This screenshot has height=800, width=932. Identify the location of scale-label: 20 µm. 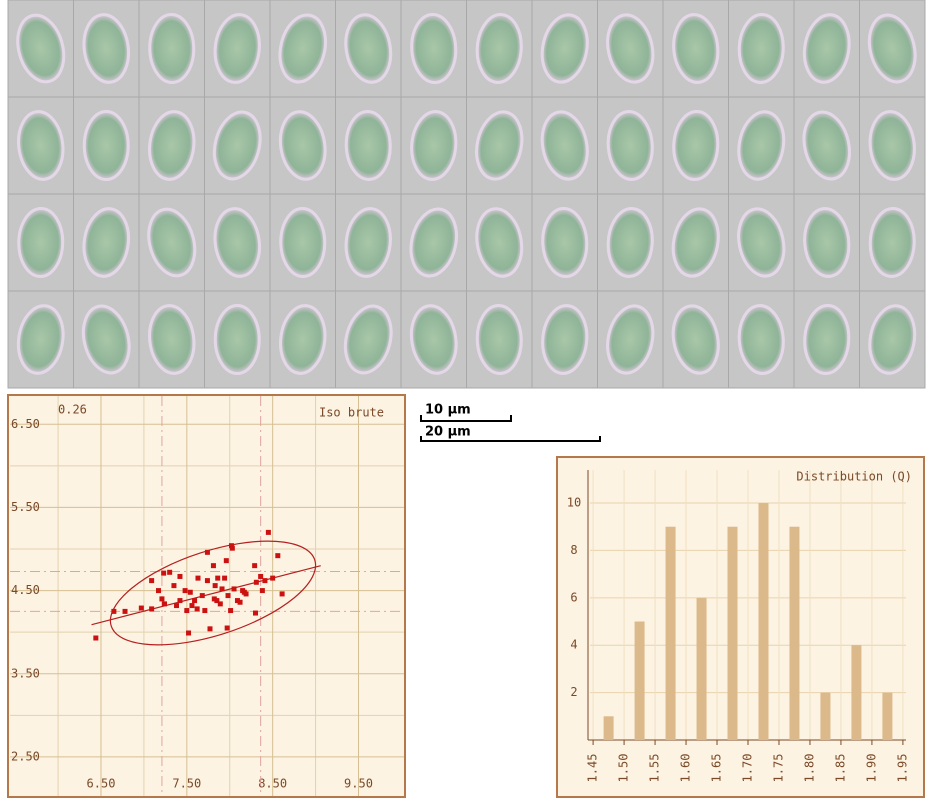
(448, 432).